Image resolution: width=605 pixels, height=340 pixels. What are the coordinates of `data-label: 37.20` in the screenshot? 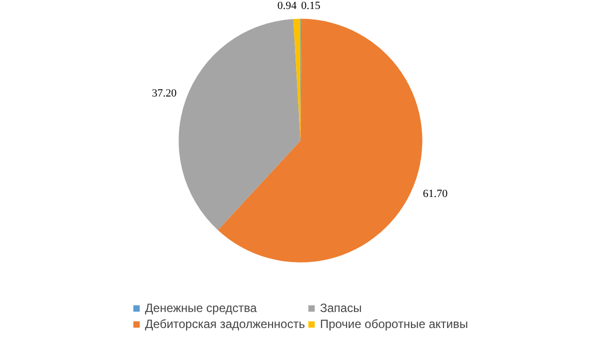 It's located at (165, 93).